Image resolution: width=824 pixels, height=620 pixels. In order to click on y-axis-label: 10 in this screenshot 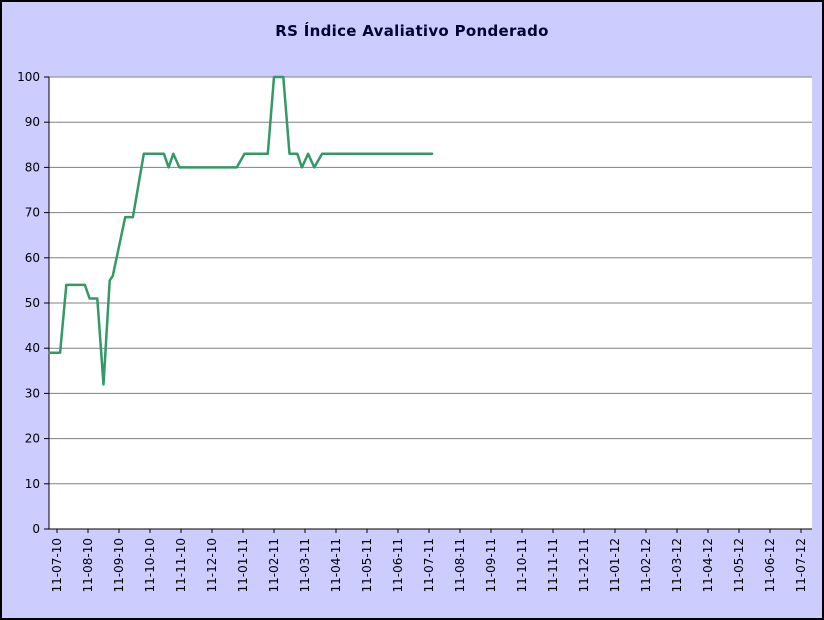, I will do `click(32, 484)`.